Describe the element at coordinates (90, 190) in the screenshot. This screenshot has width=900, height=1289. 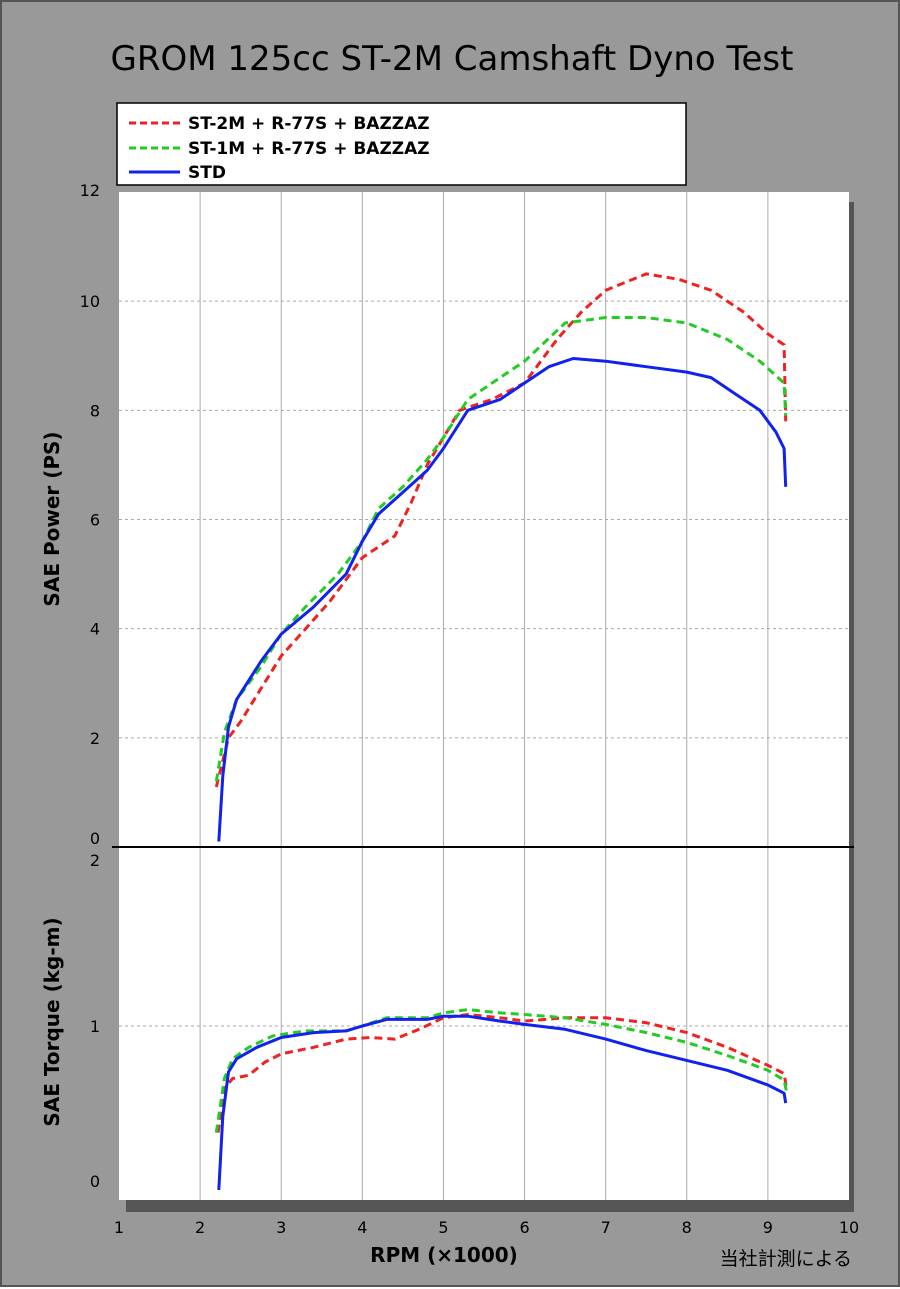
I see `y-tick-label-power: 12` at that location.